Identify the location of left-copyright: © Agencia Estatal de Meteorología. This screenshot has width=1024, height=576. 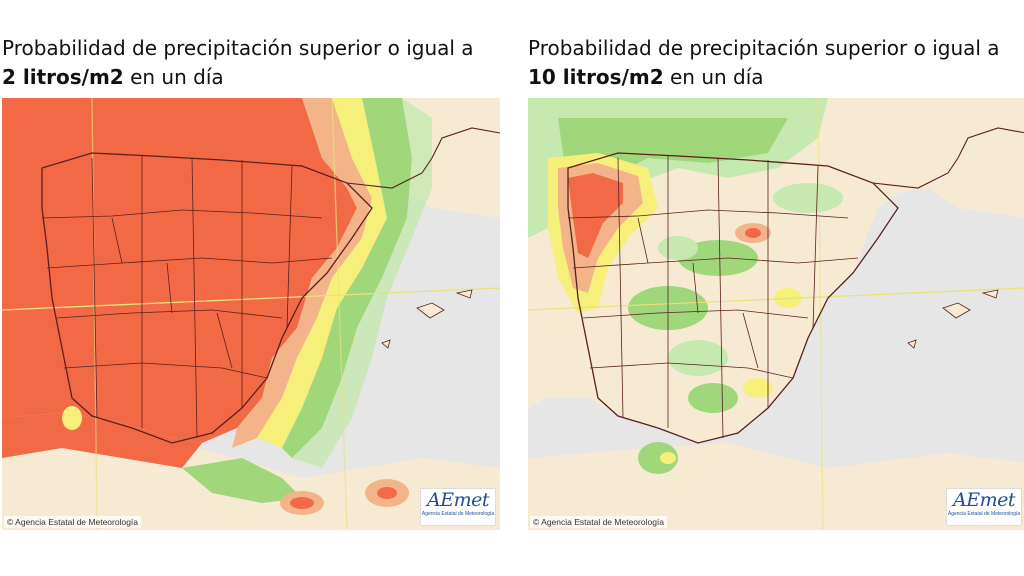
(73, 522).